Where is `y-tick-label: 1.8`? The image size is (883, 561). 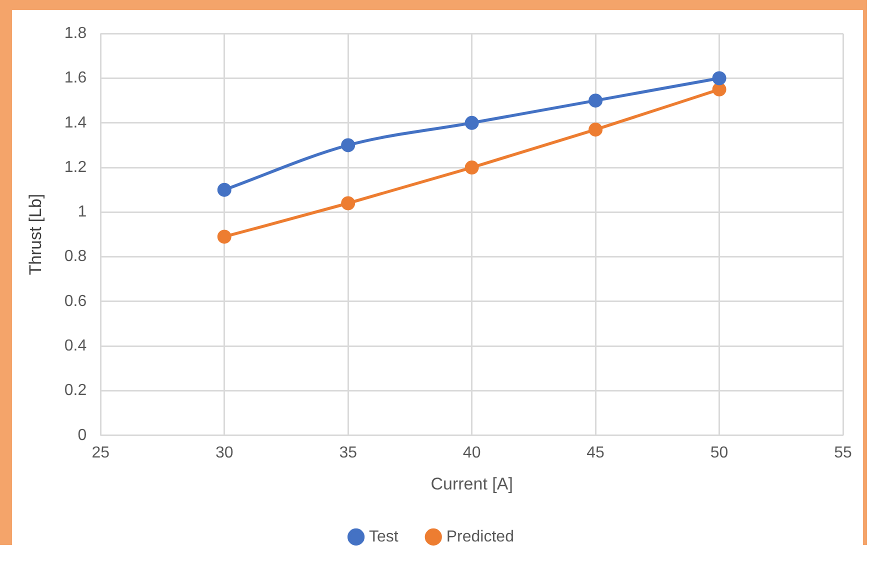 y-tick-label: 1.8 is located at coordinates (75, 33).